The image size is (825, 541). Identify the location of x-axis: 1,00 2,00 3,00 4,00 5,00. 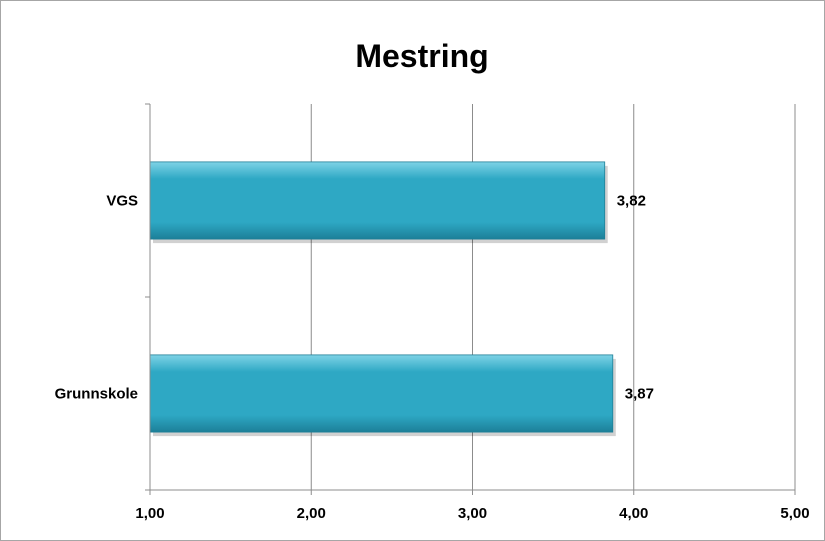
(472, 505).